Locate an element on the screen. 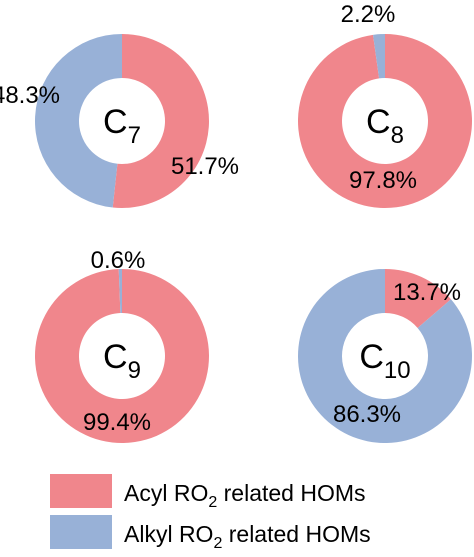 The width and height of the screenshot is (474, 557). donut-chart-c8: C8 97.8% 2.2% is located at coordinates (384, 105).